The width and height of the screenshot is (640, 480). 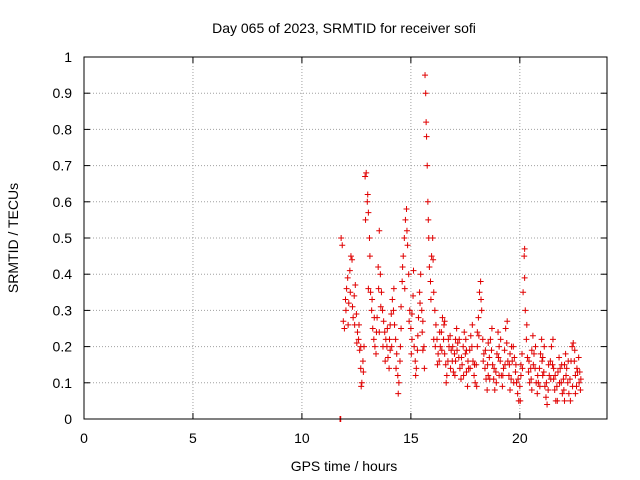 What do you see at coordinates (84, 438) in the screenshot?
I see `x-tick-label: 0` at bounding box center [84, 438].